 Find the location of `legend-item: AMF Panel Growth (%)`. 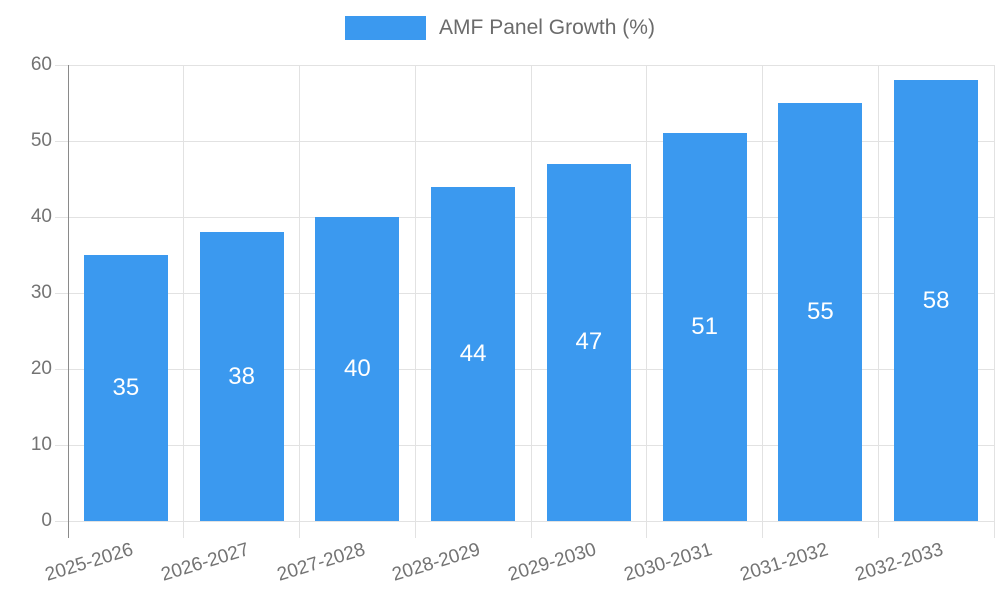

legend-item: AMF Panel Growth (%) is located at coordinates (500, 28).